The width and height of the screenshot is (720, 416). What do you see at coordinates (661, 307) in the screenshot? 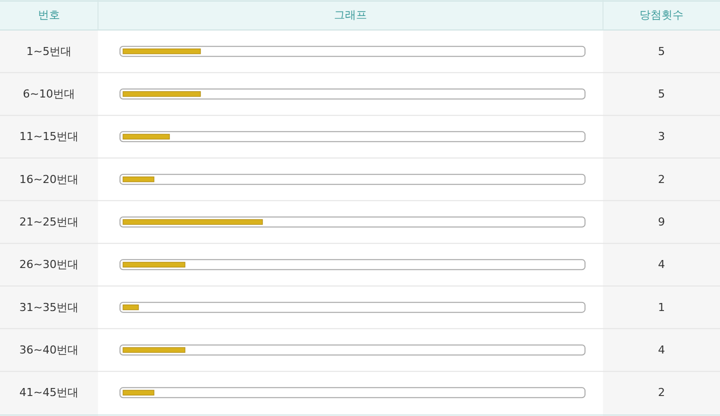
I see `data-label: 1` at bounding box center [661, 307].